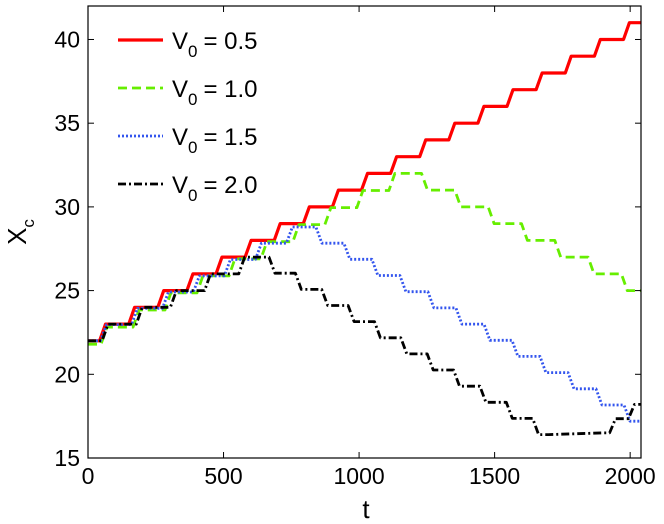  What do you see at coordinates (67, 39) in the screenshot?
I see `y-tick-label: 40` at bounding box center [67, 39].